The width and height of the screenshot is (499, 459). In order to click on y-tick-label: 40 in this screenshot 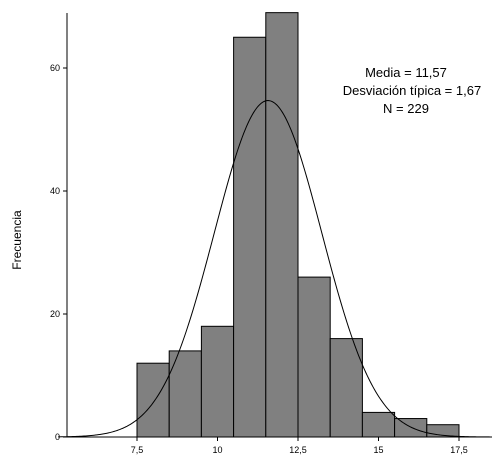, I will do `click(55, 191)`.